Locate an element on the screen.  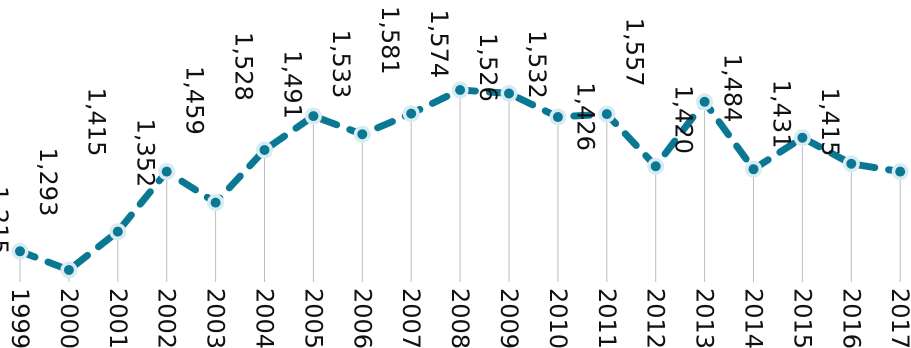
data-label: 1,533 is located at coordinates (341, 64).